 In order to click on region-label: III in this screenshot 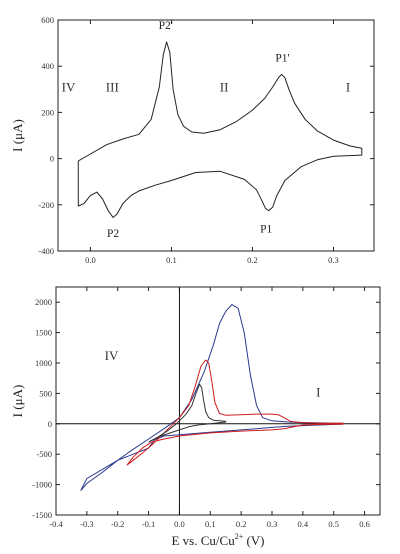, I will do `click(112, 87)`.